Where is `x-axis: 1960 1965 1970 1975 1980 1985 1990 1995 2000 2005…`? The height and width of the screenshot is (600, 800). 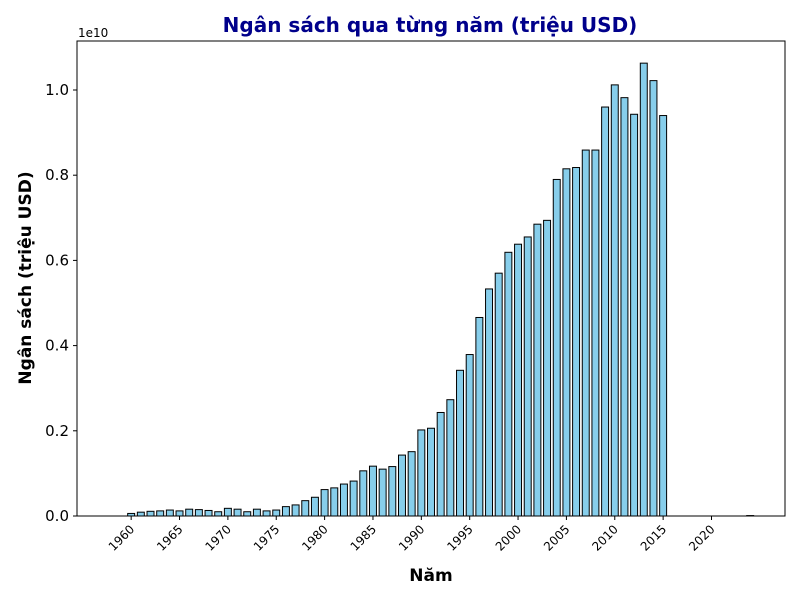
x-axis: 1960 1965 1970 1975 1980 1985 1990 1995 2000 2005… is located at coordinates (412, 535).